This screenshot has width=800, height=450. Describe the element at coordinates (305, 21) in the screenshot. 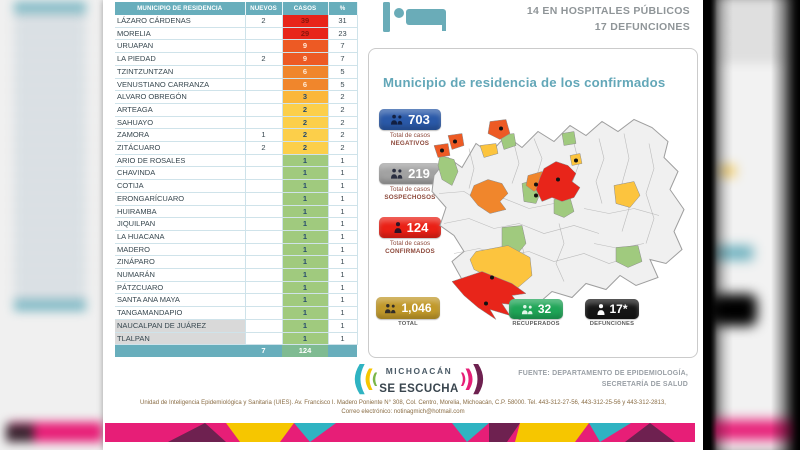

I see `casos-value: 39` at that location.